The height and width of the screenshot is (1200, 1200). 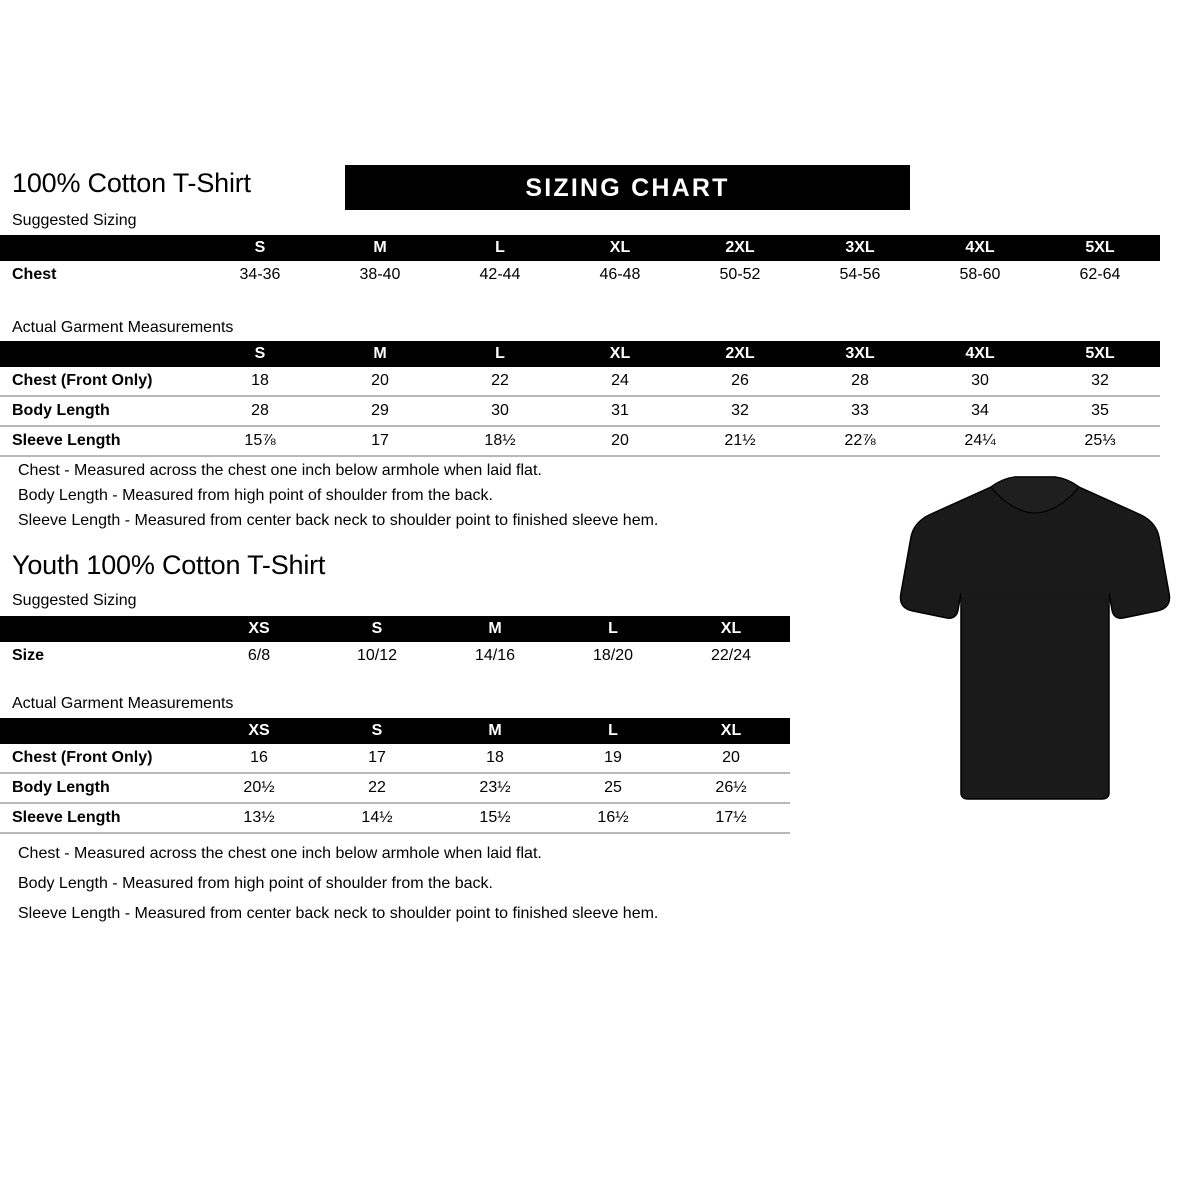 I want to click on cell-bodylength-xs: 20½, so click(x=259, y=787).